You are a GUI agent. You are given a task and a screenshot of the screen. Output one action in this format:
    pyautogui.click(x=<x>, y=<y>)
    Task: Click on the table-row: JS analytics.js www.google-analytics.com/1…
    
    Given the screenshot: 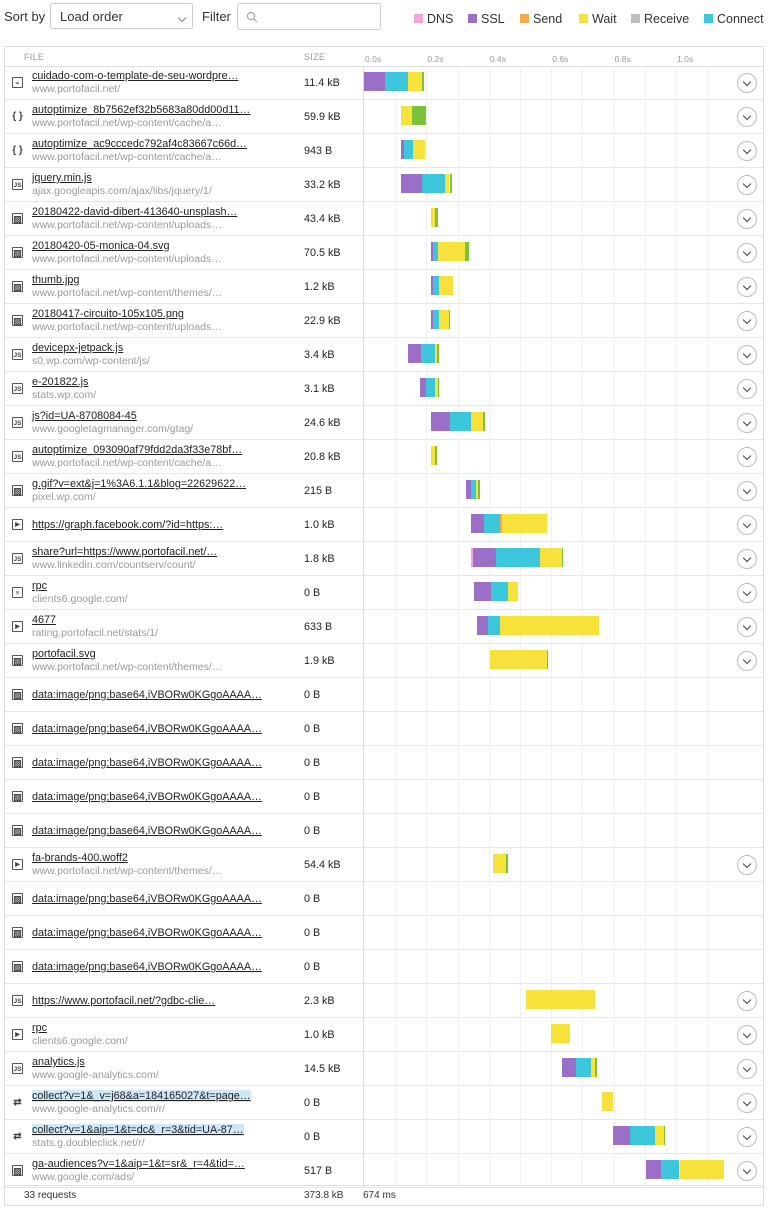 What is the action you would take?
    pyautogui.click(x=384, y=1069)
    